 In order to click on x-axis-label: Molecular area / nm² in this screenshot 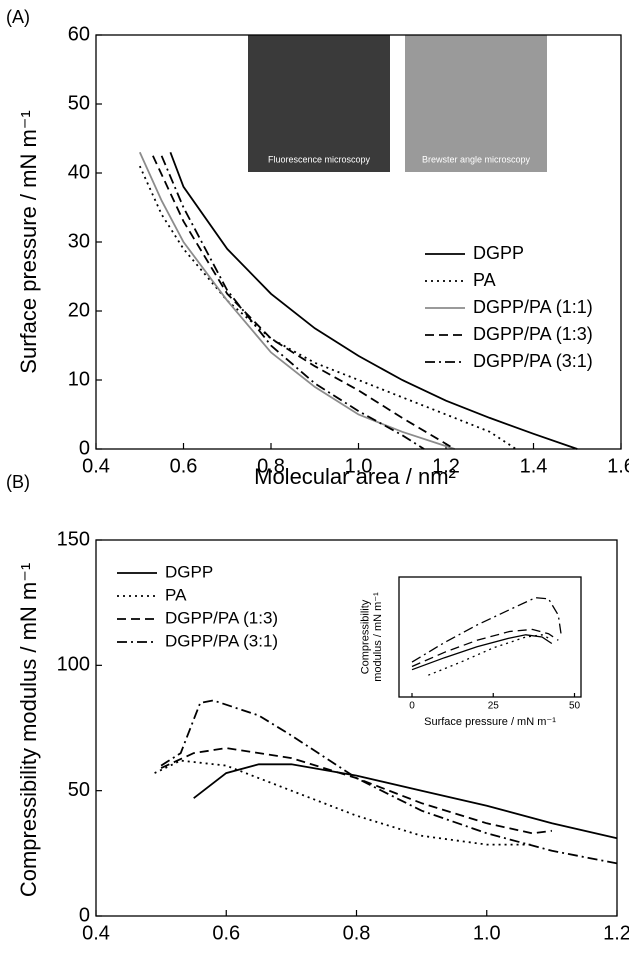, I will do `click(355, 476)`.